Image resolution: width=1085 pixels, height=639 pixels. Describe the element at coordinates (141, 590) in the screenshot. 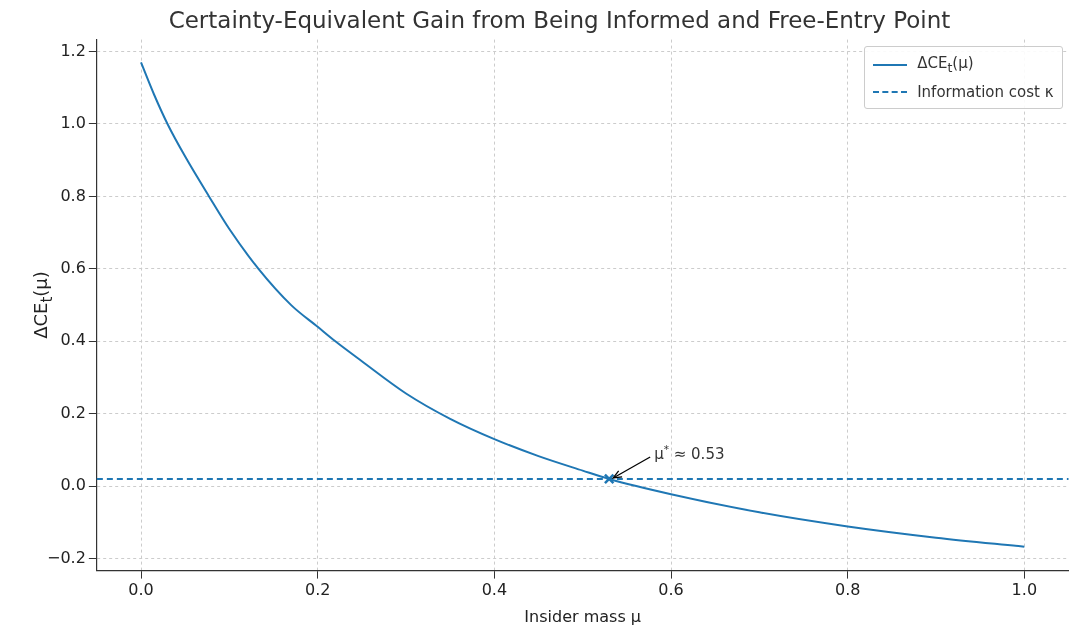

I see `x-tick-label: 0.0` at that location.